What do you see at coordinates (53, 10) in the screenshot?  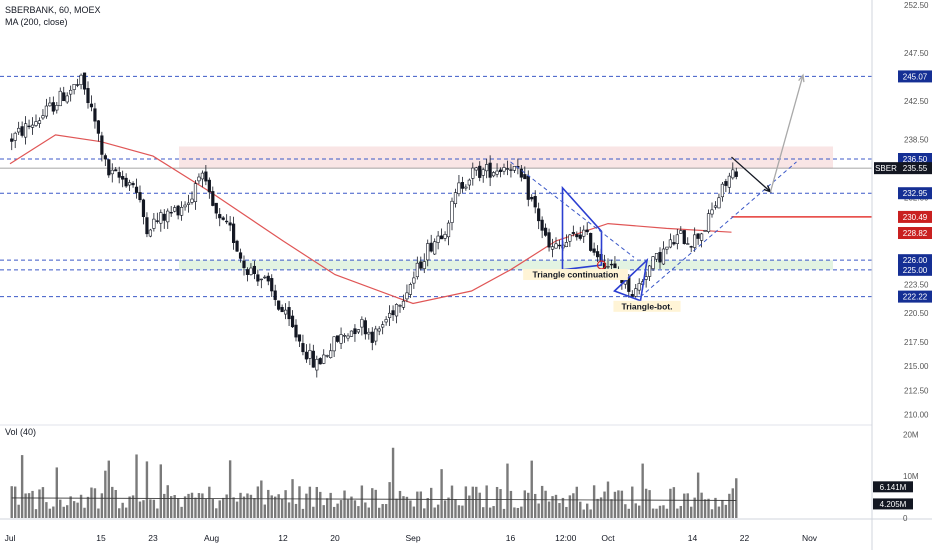 I see `symbol-title: SBERBANK, 60, MOEX` at bounding box center [53, 10].